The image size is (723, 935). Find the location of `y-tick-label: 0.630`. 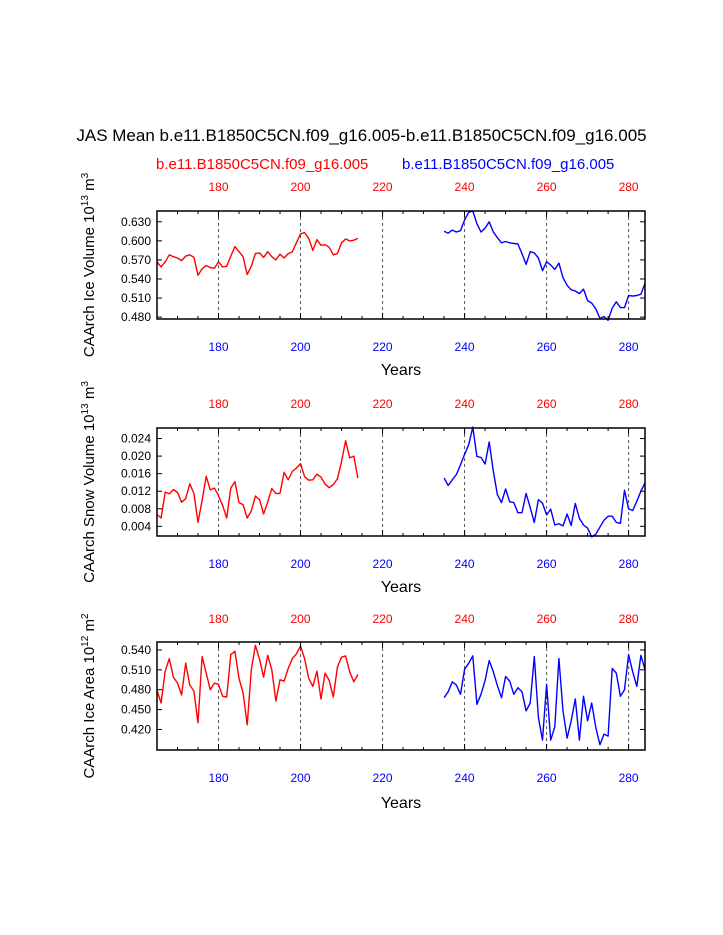

y-tick-label: 0.630 is located at coordinates (136, 222).